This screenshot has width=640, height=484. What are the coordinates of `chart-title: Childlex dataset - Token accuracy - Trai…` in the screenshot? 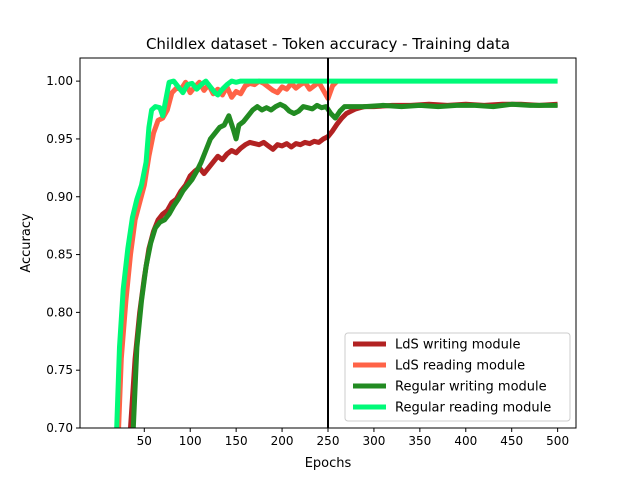 It's located at (328, 44).